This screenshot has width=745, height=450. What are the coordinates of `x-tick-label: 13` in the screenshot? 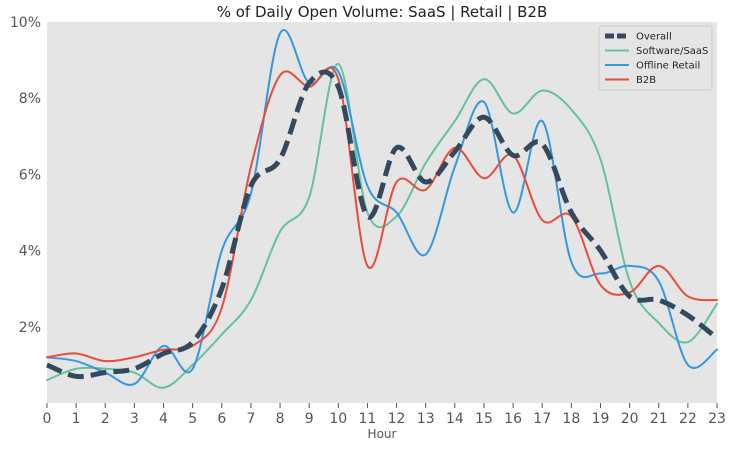 It's located at (426, 419).